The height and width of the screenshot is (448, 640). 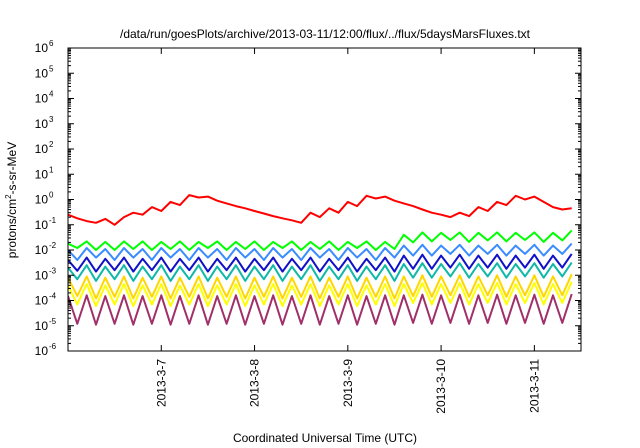 What do you see at coordinates (53, 346) in the screenshot?
I see `y-tick-label-exp: -6` at bounding box center [53, 346].